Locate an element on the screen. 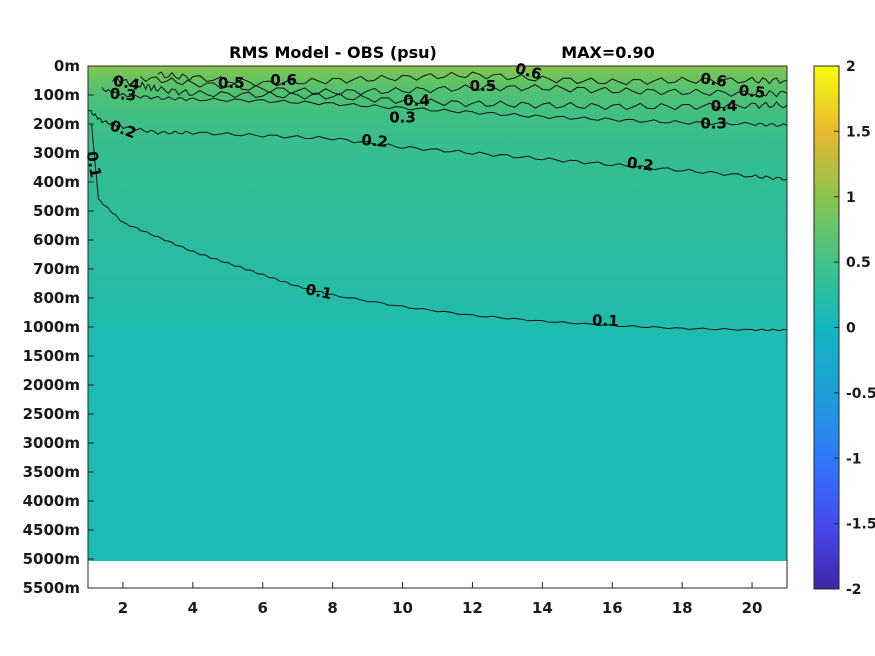 This screenshot has height=656, width=875. x-tick-label: 20 is located at coordinates (752, 608).